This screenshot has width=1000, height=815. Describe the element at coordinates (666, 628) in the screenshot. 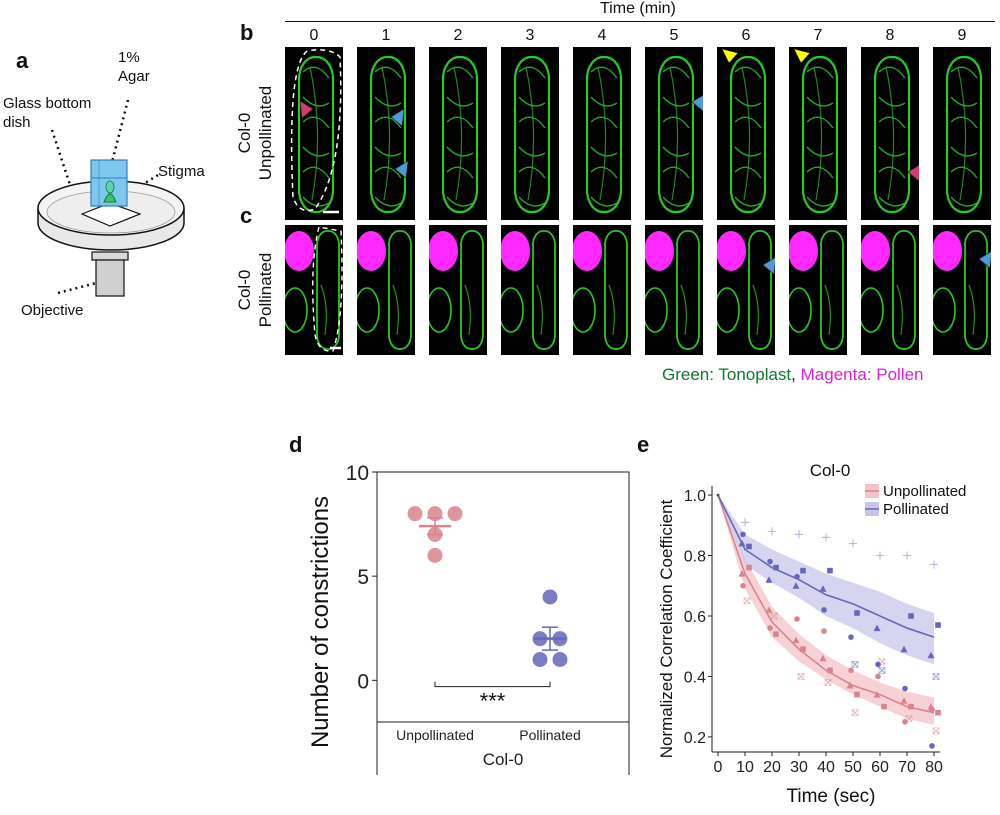

I see `chart-e-ylabel: Normalized Correlation Coefficient` at that location.